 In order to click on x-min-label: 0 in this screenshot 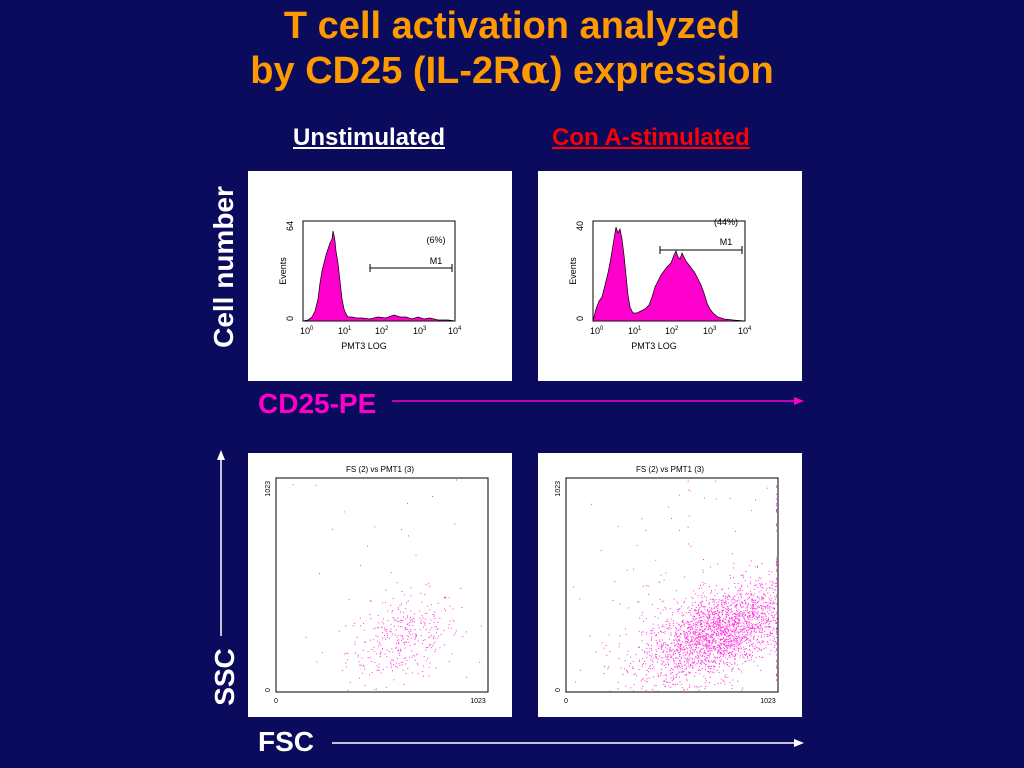, I will do `click(276, 701)`.